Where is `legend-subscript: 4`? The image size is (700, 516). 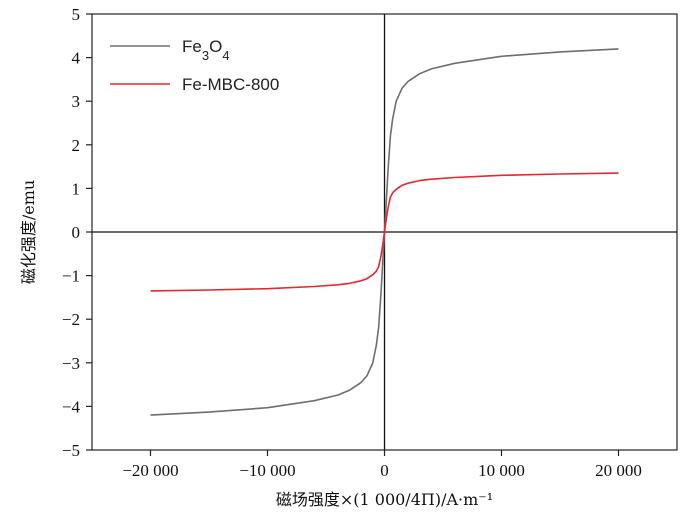 legend-subscript: 4 is located at coordinates (225, 55).